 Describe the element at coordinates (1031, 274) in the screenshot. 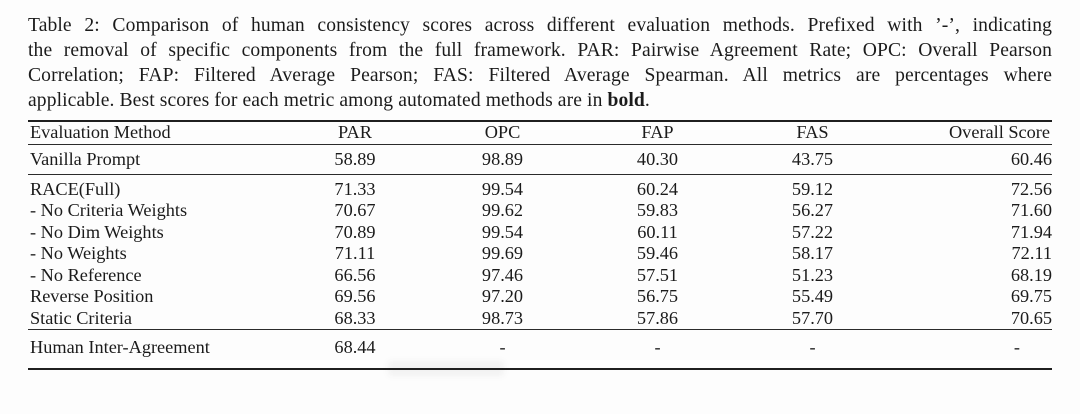

I see `cell-overall: 68.19` at that location.